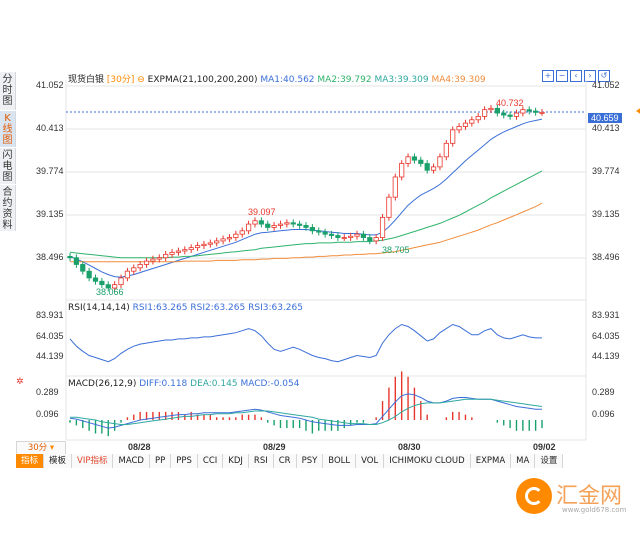 The height and width of the screenshot is (539, 640). Describe the element at coordinates (58, 461) in the screenshot. I see `toolbar-tab: 模板` at that location.